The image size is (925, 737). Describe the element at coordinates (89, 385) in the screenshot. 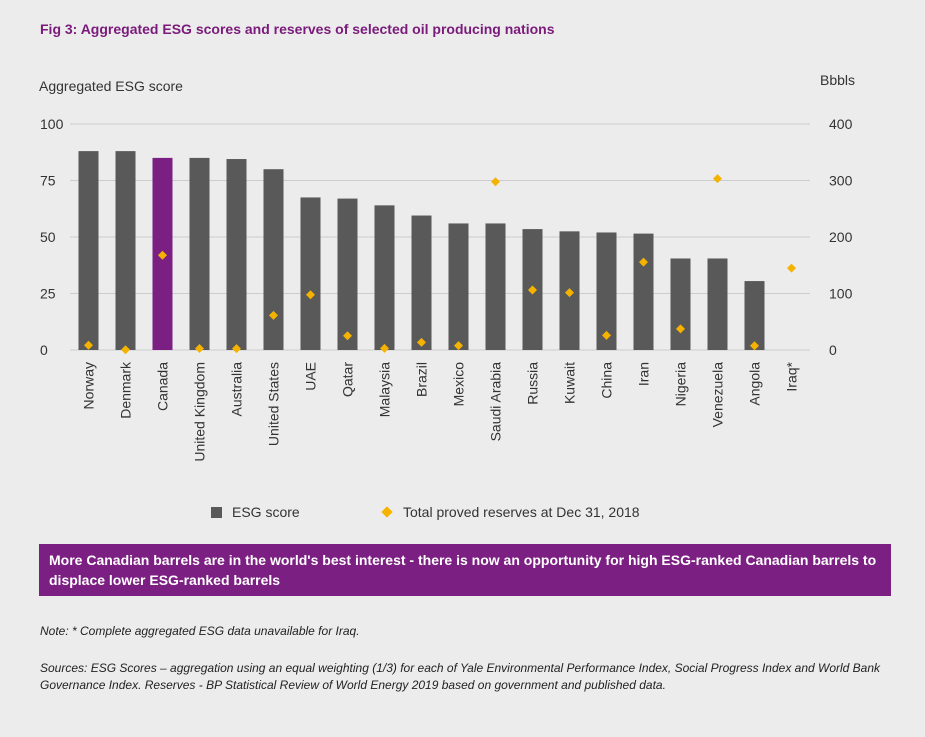

I see `category-label: Norway` at that location.